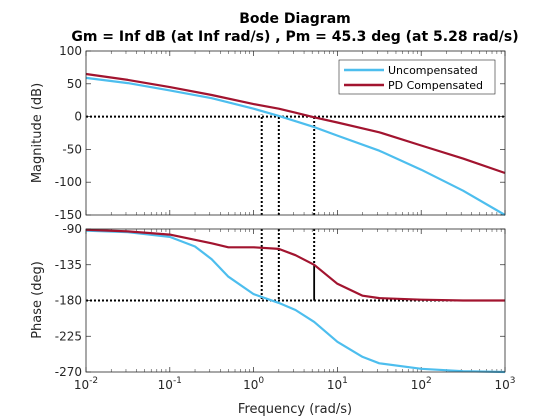 This screenshot has width=560, height=420. What do you see at coordinates (68, 336) in the screenshot?
I see `phase-y-tick-label: -225` at bounding box center [68, 336].